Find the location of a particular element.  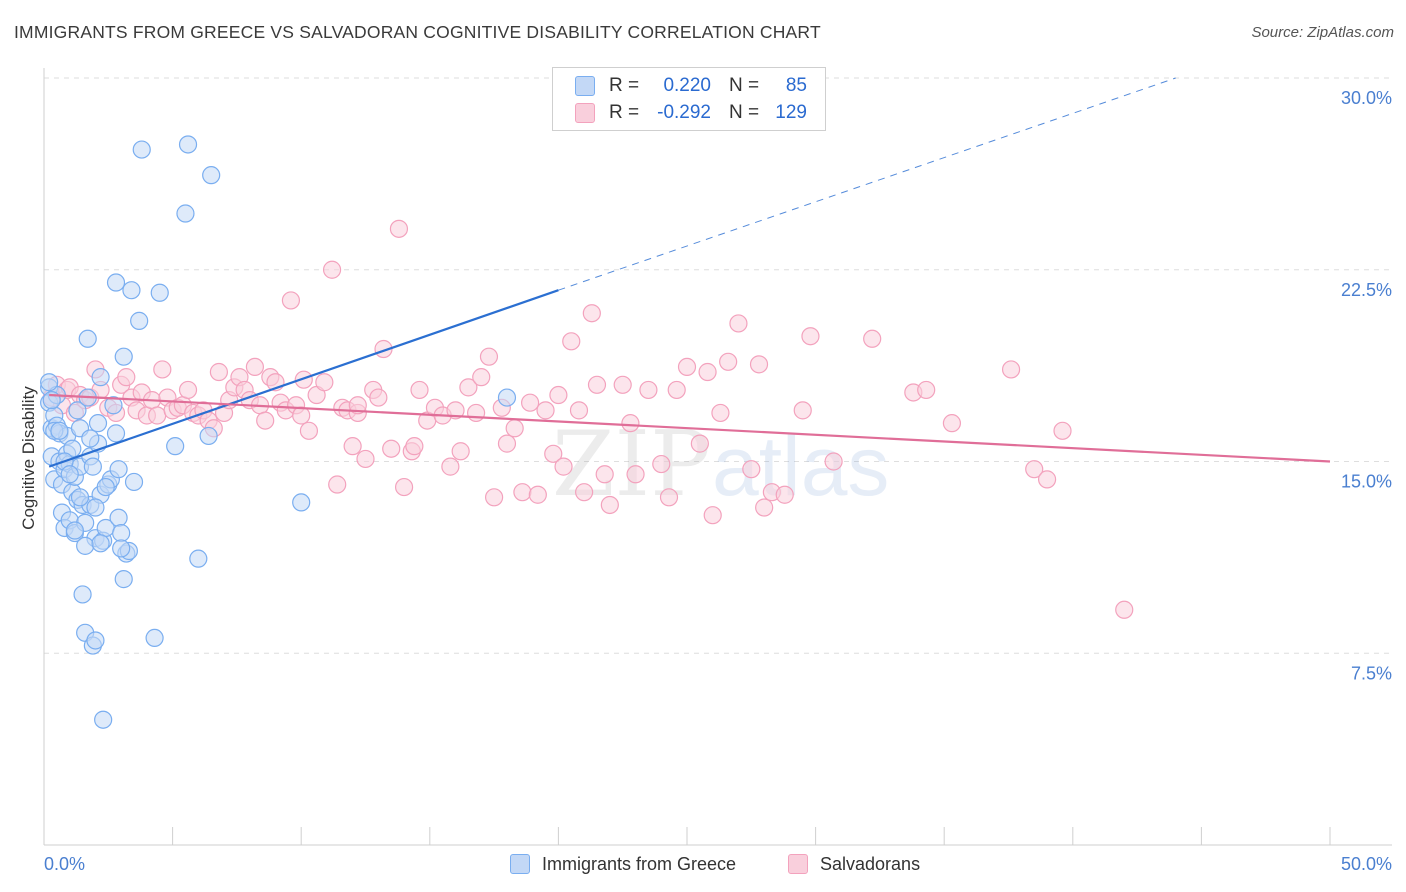

bottom-legend-greece: Immigrants from Greece is located at coordinates (623, 864).